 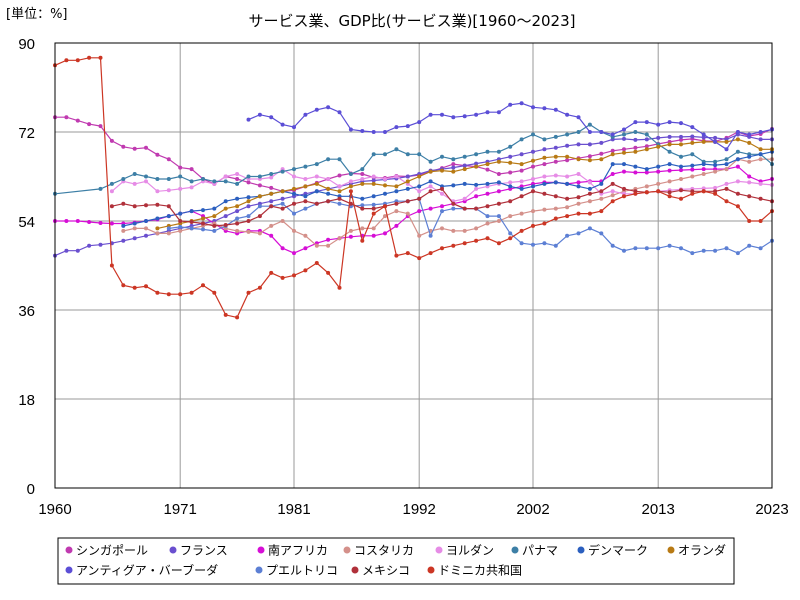 I want to click on y-tick-label: 90, so click(x=26, y=44).